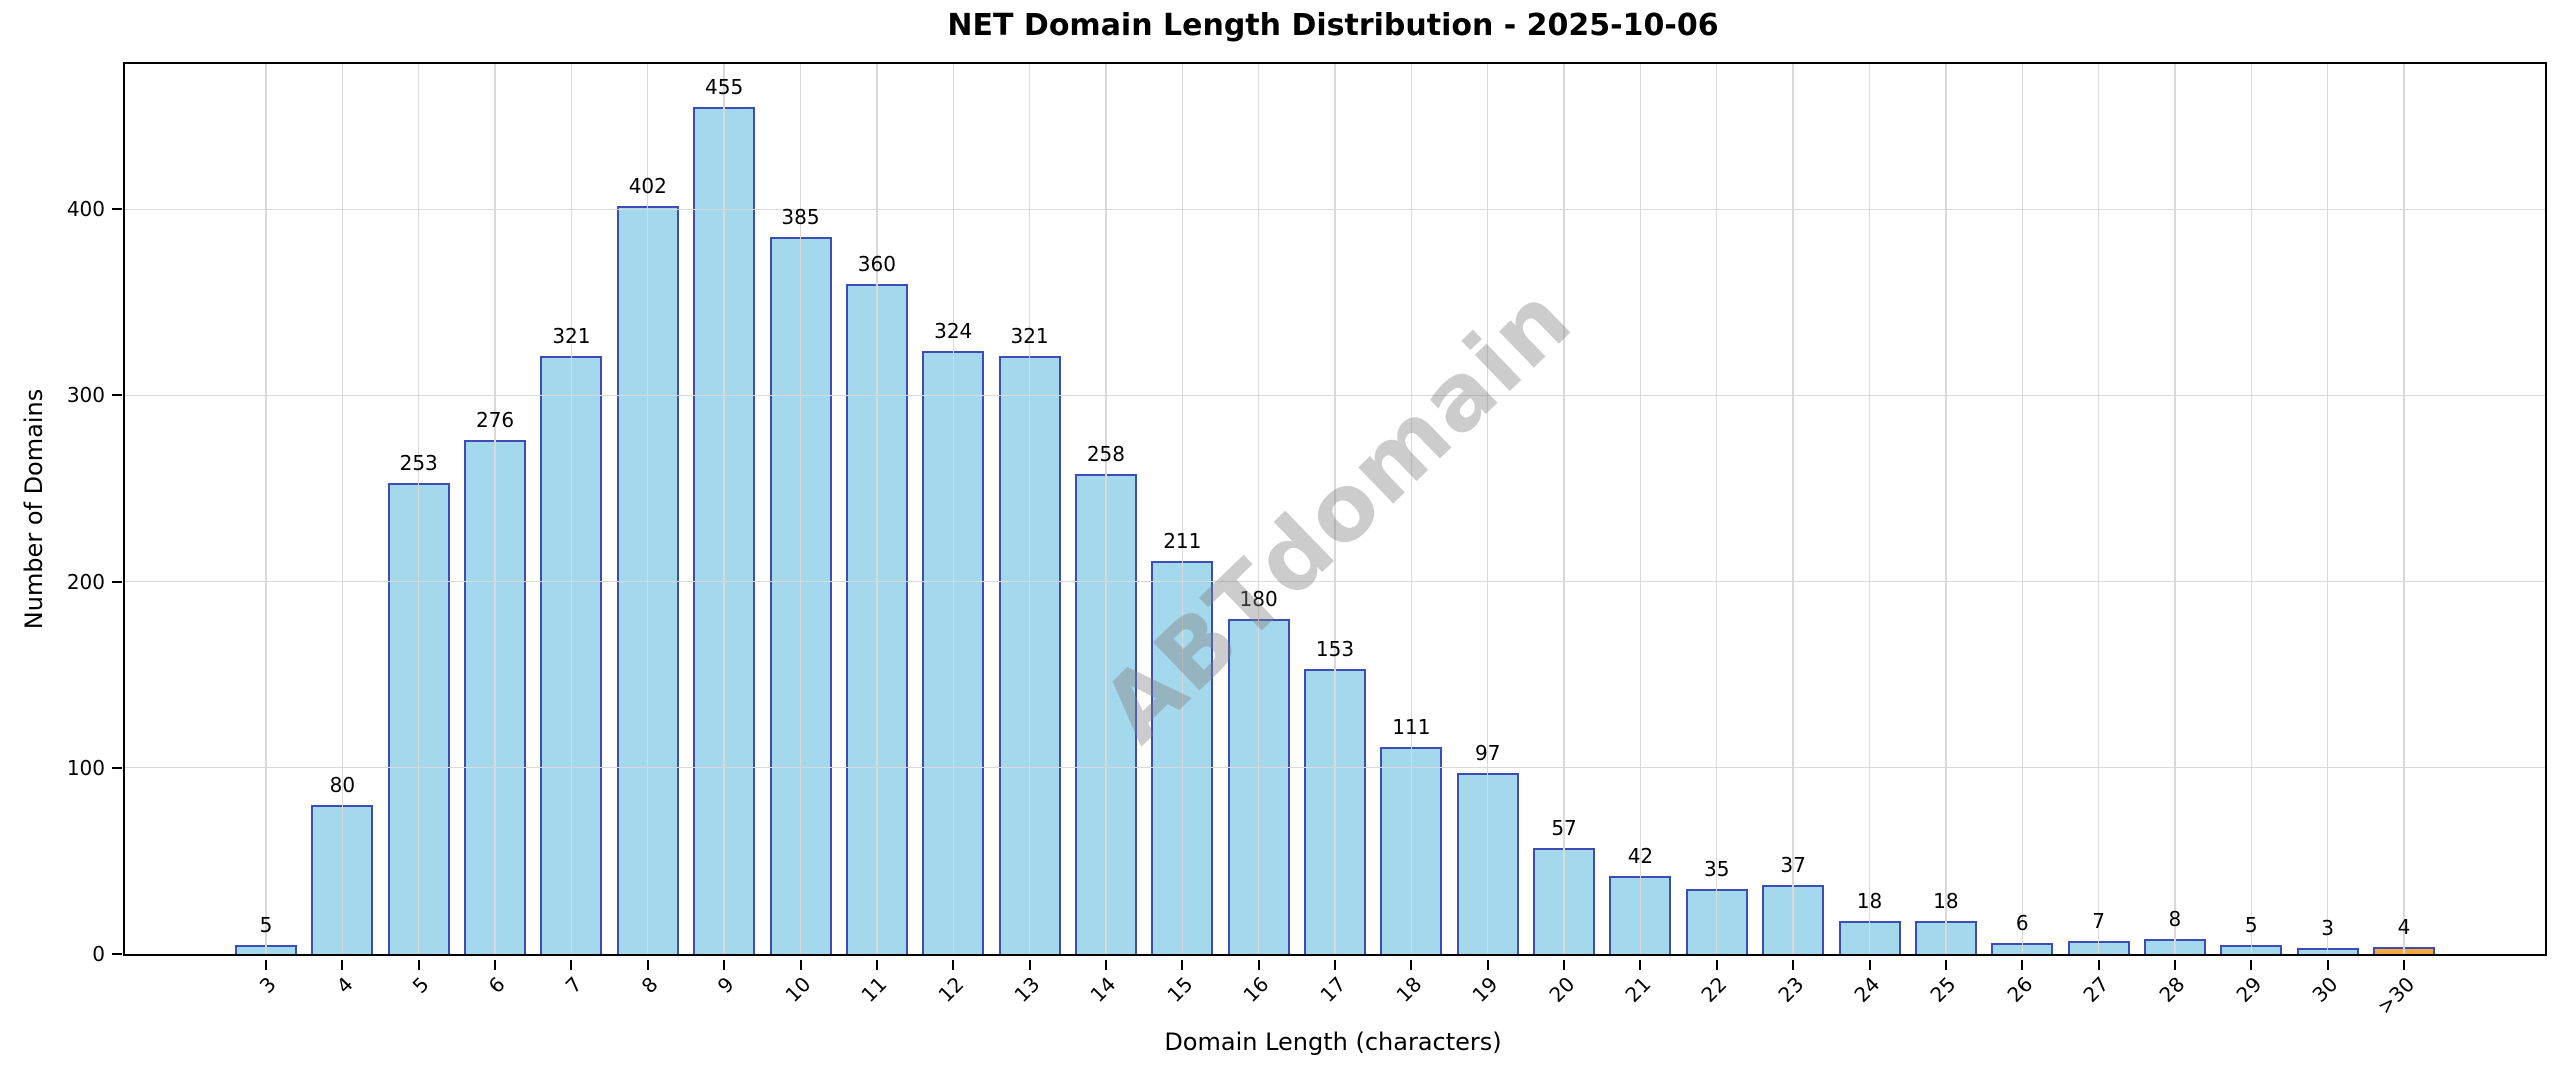  What do you see at coordinates (1409, 989) in the screenshot?
I see `x-tick-label: 18` at bounding box center [1409, 989].